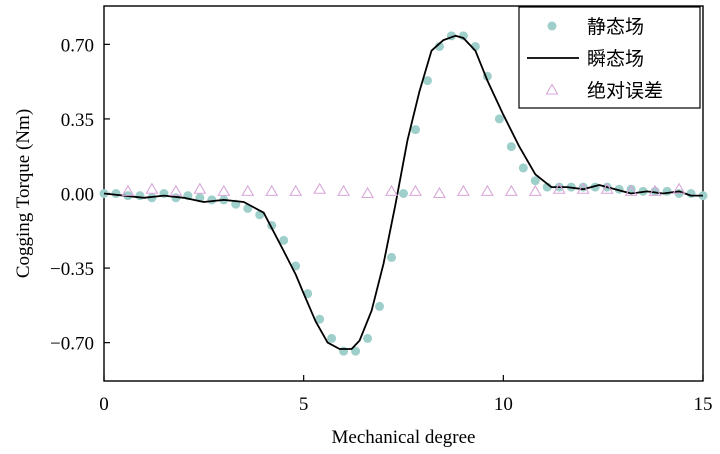 The image size is (720, 454). Describe the element at coordinates (77, 195) in the screenshot. I see `y-tick-label: 0.00` at that location.